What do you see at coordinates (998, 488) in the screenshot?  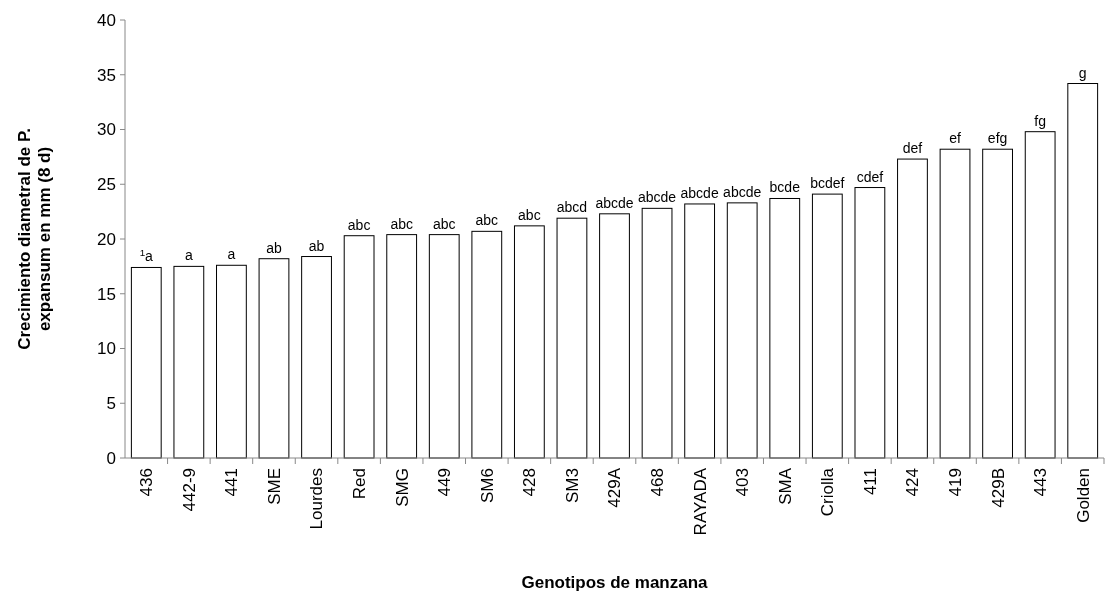 I see `x-tick-label: 429B` at bounding box center [998, 488].